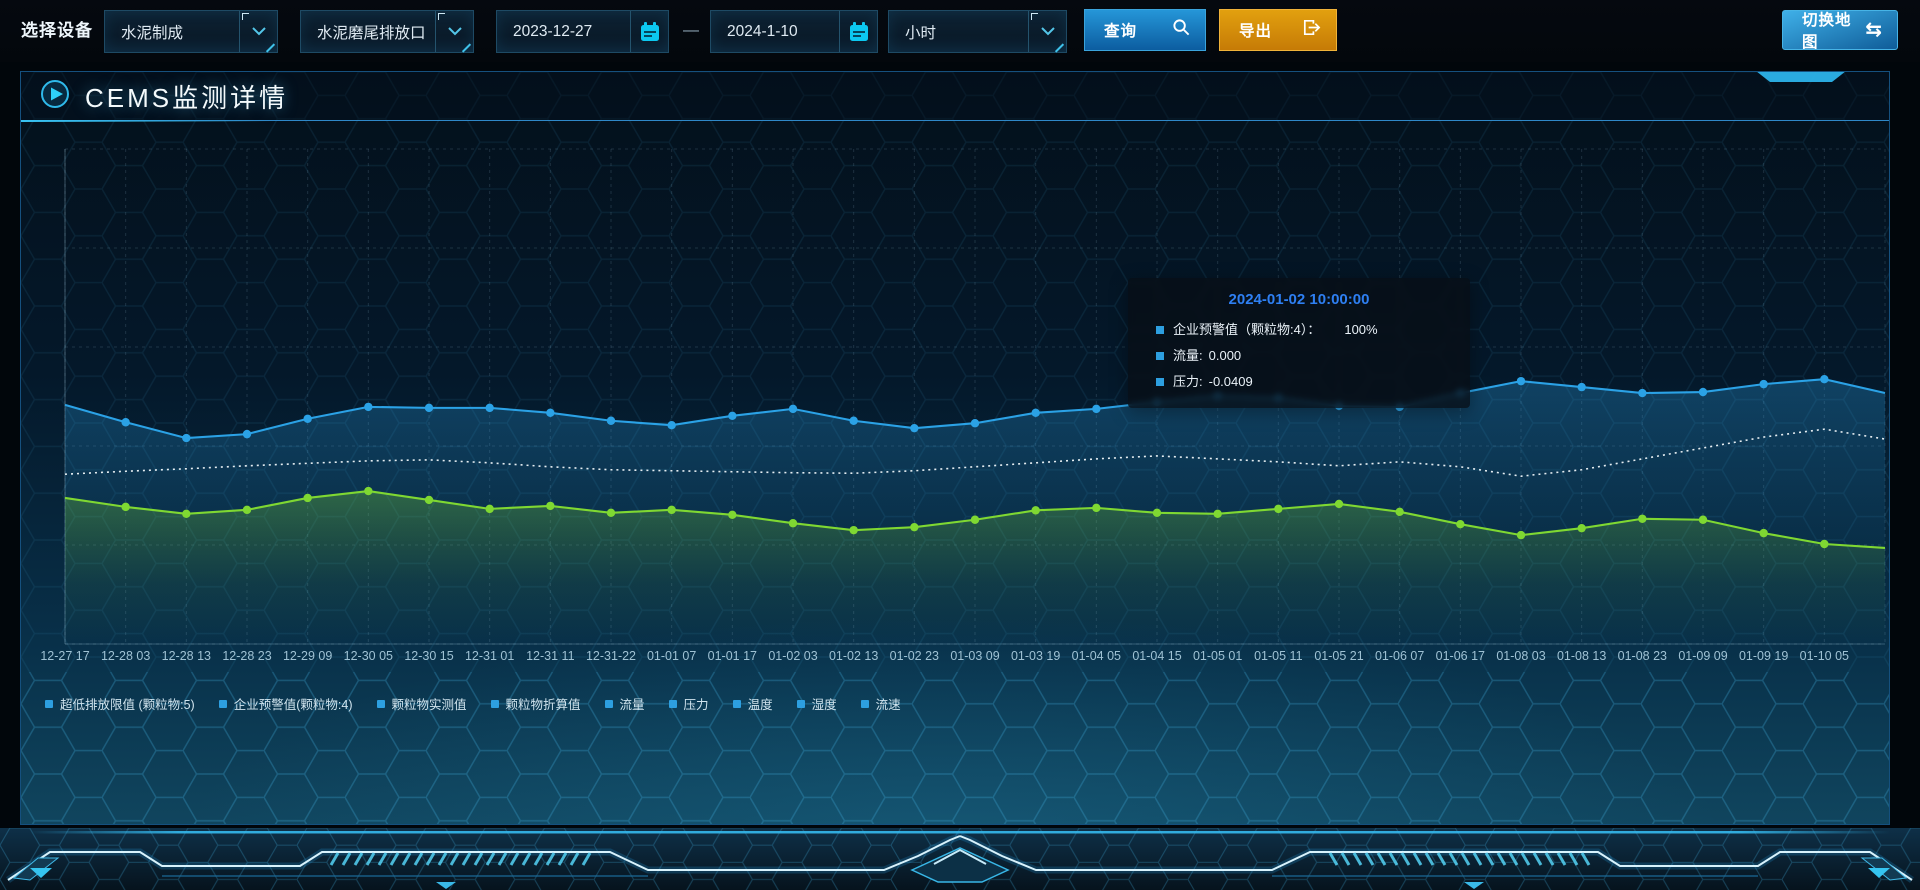 The height and width of the screenshot is (890, 1920). I want to click on bottom-decor-frame, so click(960, 859).